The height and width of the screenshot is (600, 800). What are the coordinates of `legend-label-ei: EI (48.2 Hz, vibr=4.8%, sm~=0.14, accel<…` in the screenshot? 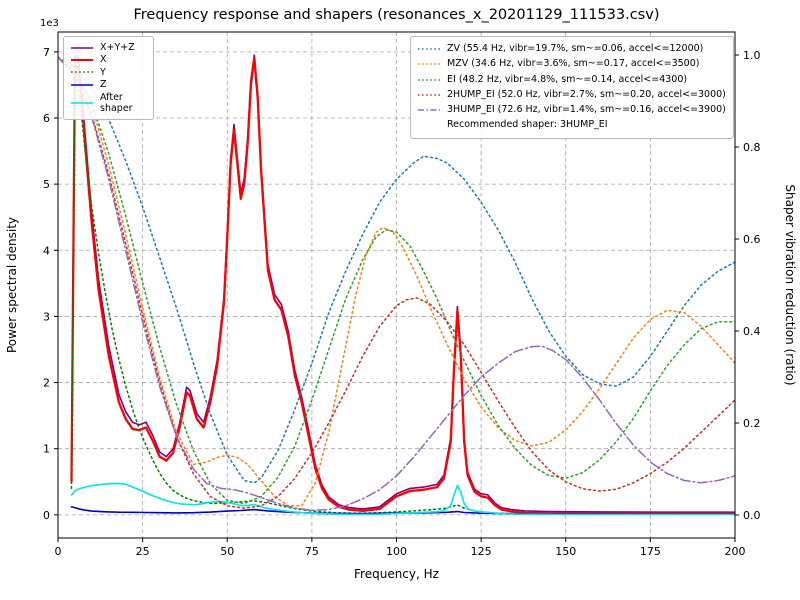 It's located at (567, 79).